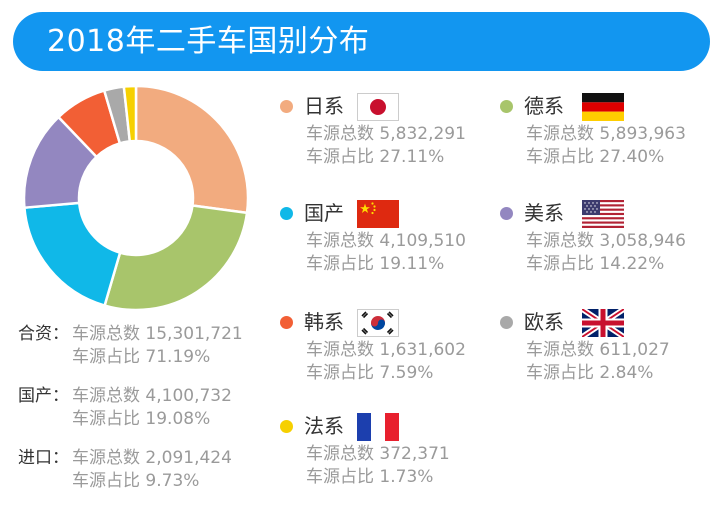 The height and width of the screenshot is (511, 721). I want to click on summary-total-value: 15,301,721, so click(194, 334).